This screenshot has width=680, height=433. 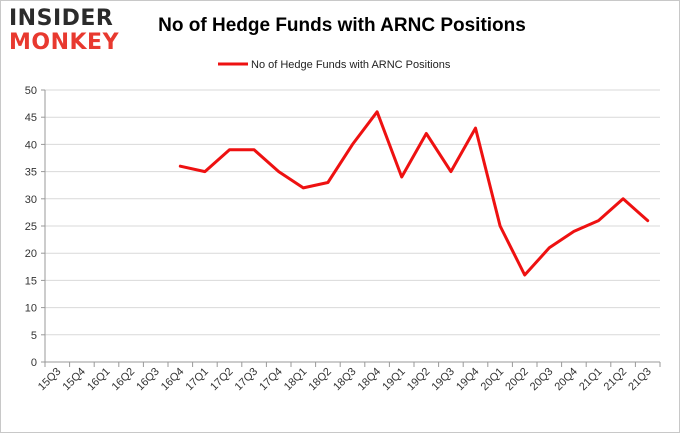 I want to click on y-tick-label: 5, so click(x=34, y=336).